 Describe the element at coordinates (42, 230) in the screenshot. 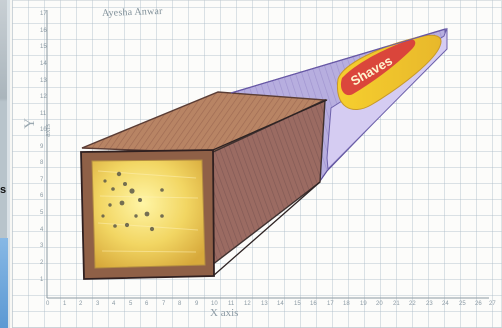

I see `y-tick-label: 4` at that location.